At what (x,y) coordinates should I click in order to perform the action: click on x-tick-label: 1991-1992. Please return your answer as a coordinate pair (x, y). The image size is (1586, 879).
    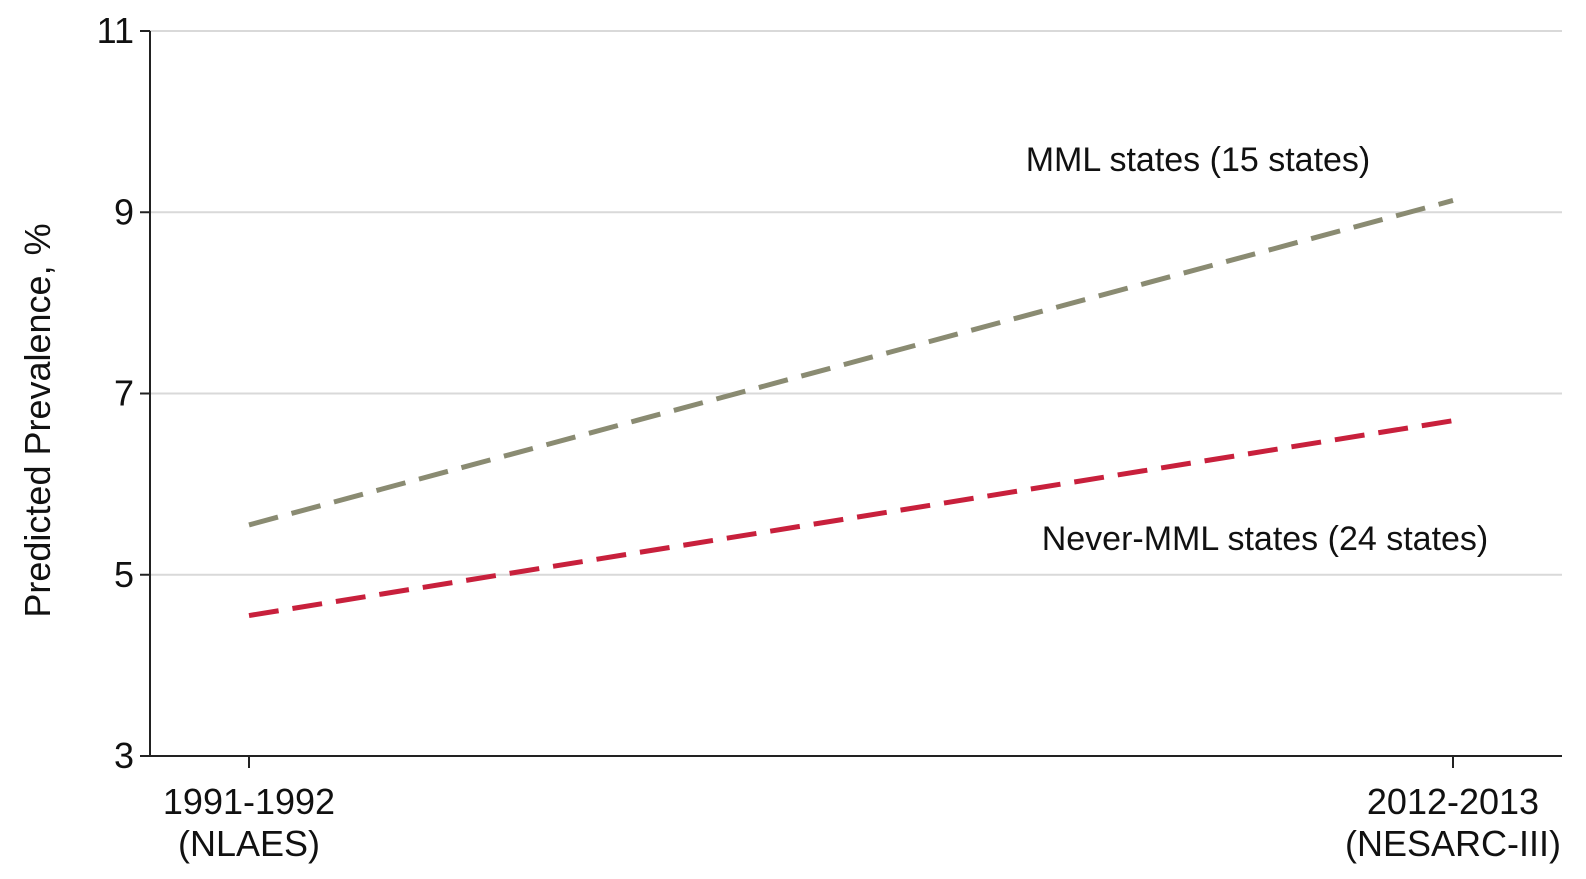
    Looking at the image, I should click on (249, 801).